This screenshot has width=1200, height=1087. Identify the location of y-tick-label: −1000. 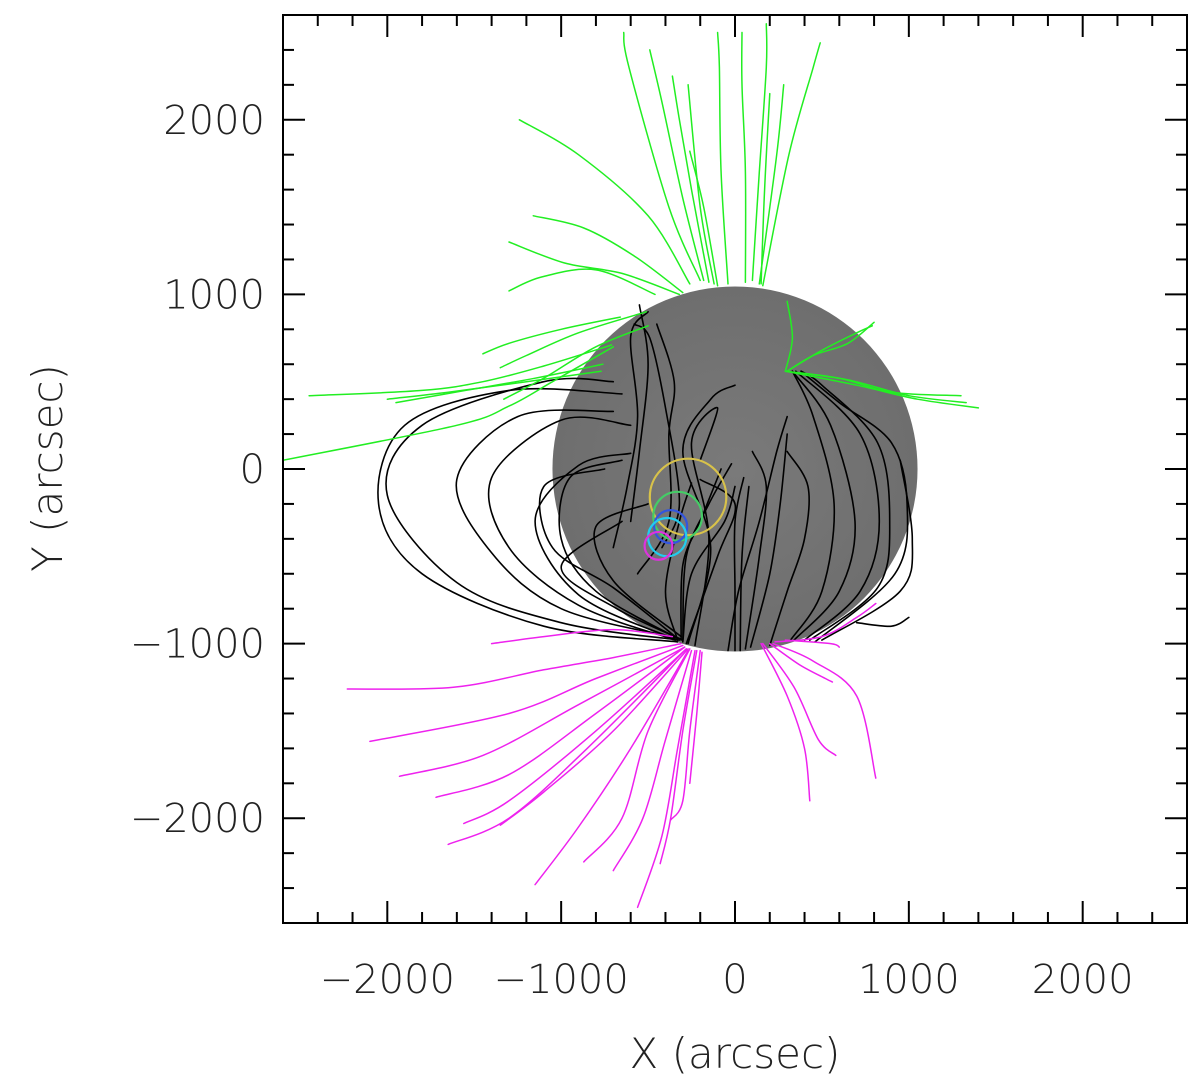
(197, 645).